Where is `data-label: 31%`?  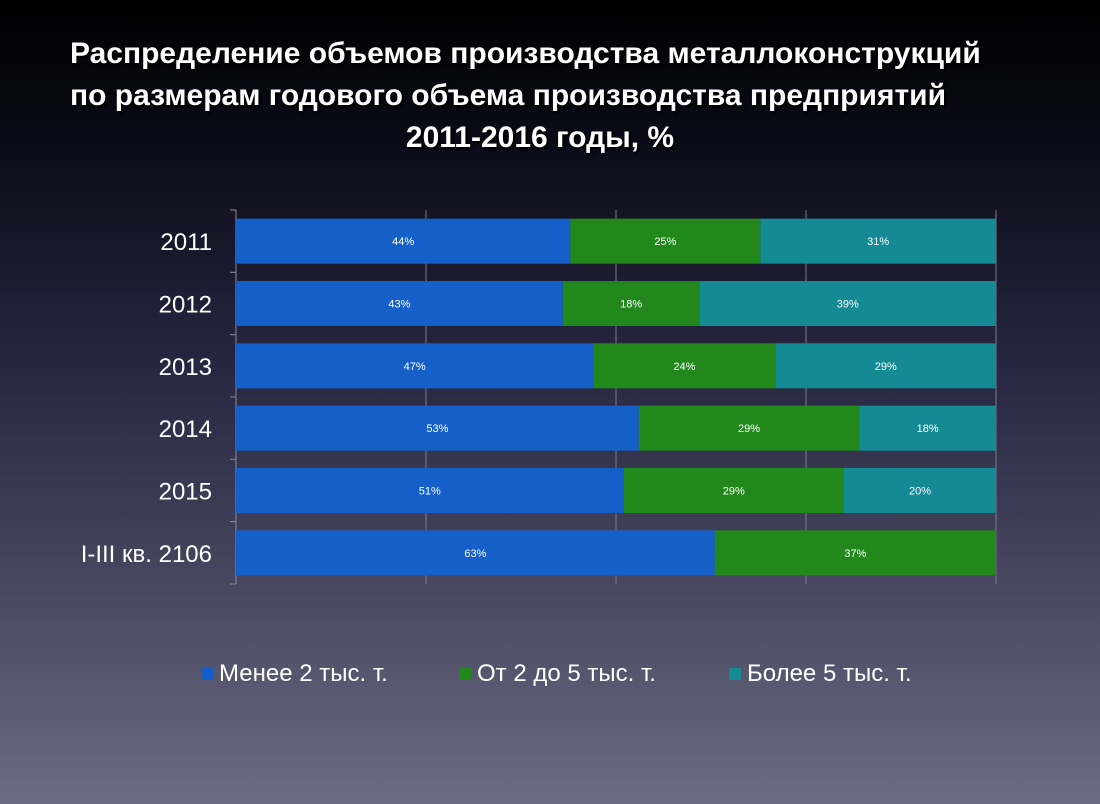
data-label: 31% is located at coordinates (878, 242).